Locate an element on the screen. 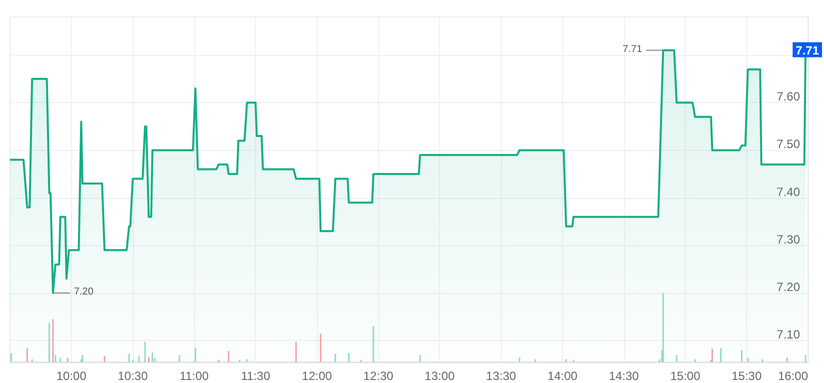 The height and width of the screenshot is (383, 824). annotation: 7.20 is located at coordinates (84, 292).